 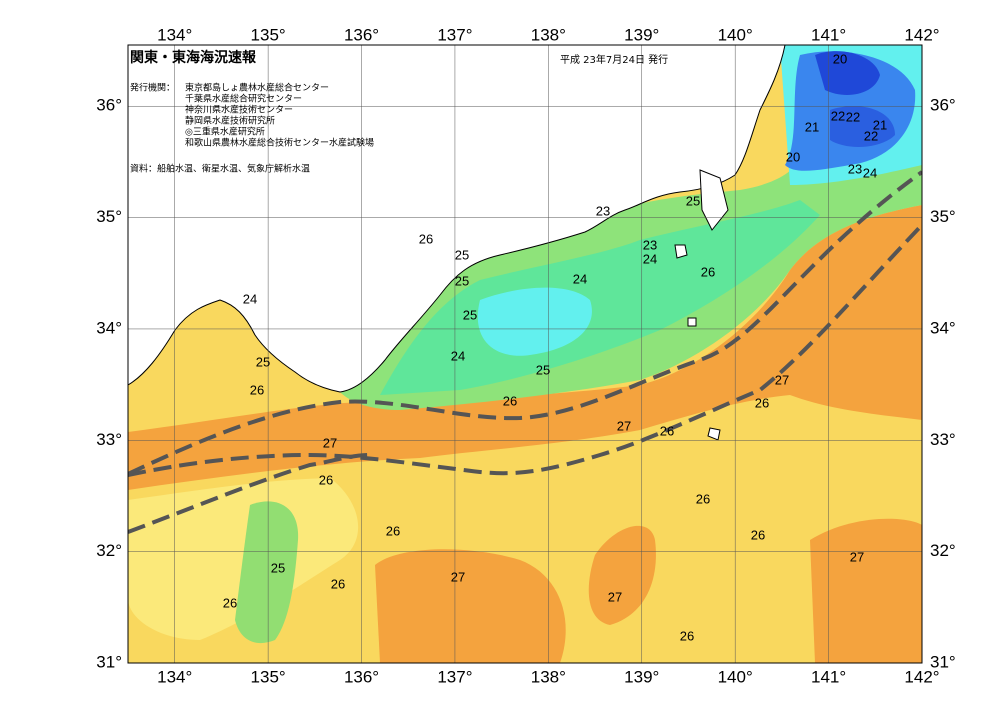 I want to click on island, so click(x=697, y=342).